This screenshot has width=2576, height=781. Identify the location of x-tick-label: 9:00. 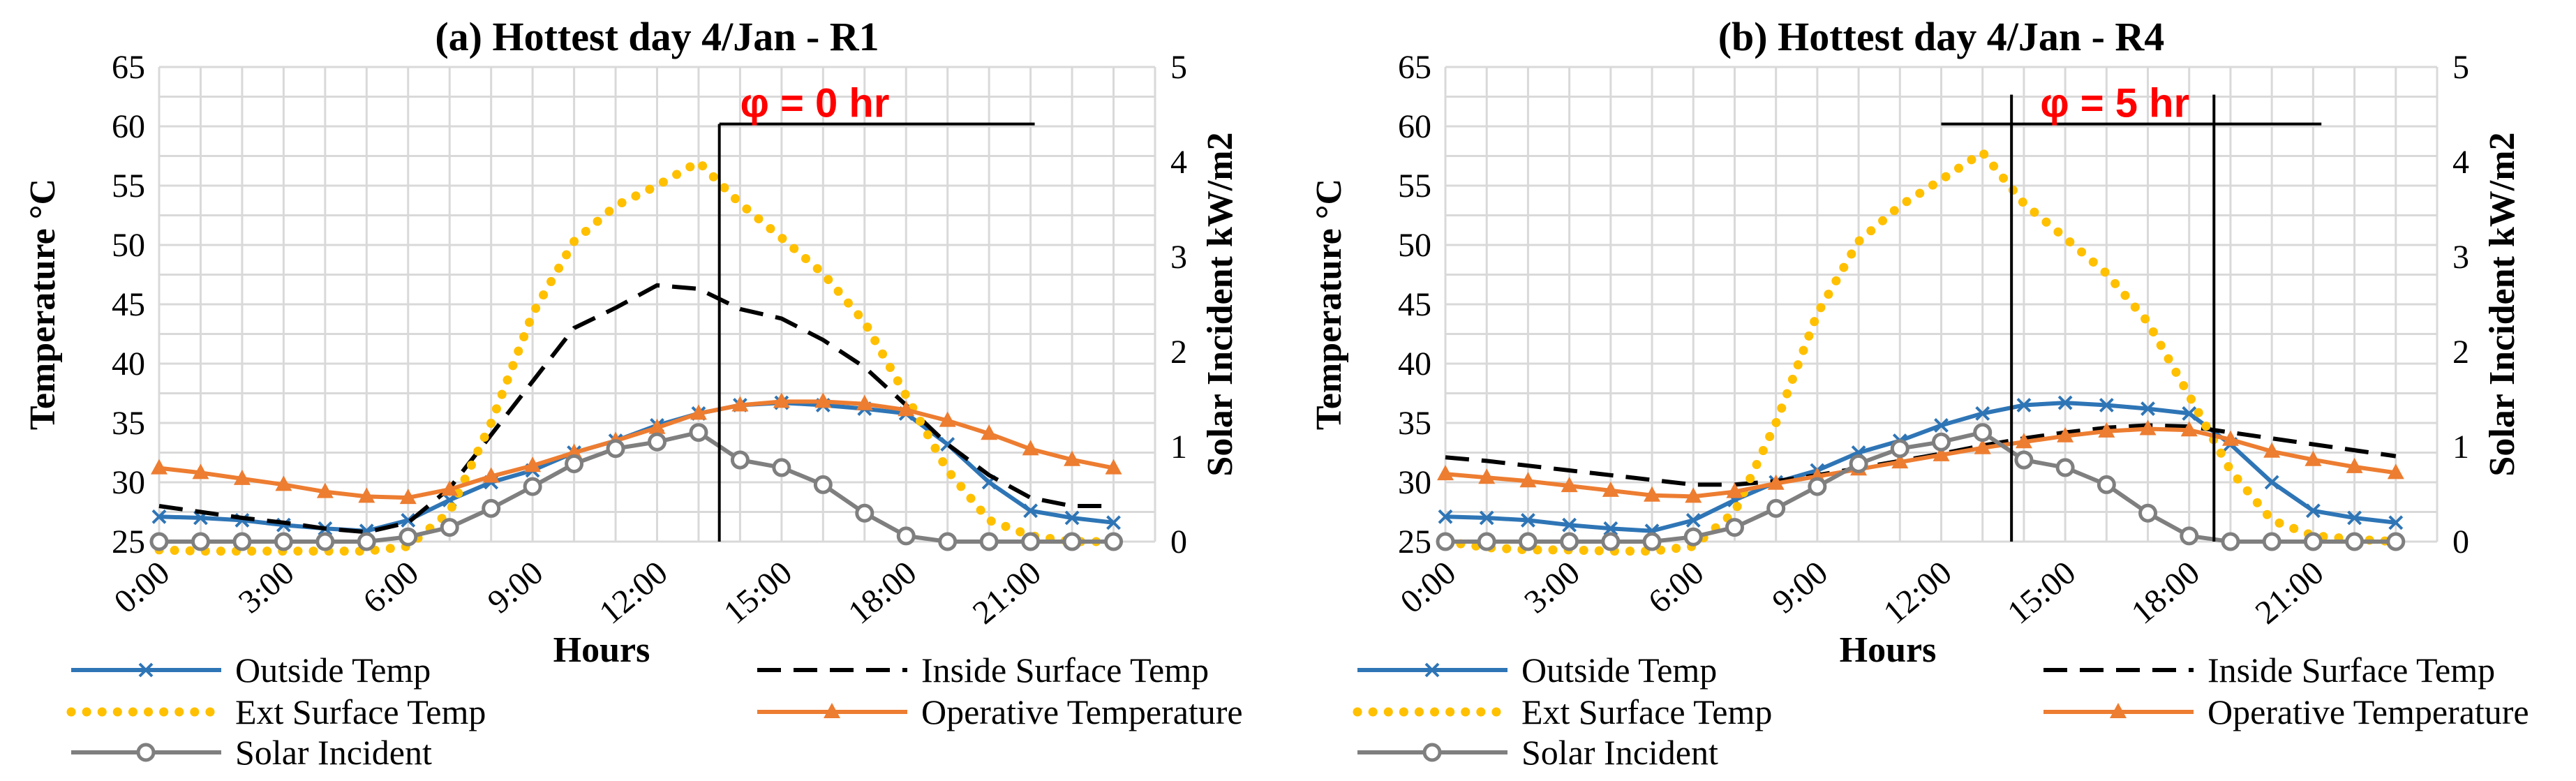
(515, 587).